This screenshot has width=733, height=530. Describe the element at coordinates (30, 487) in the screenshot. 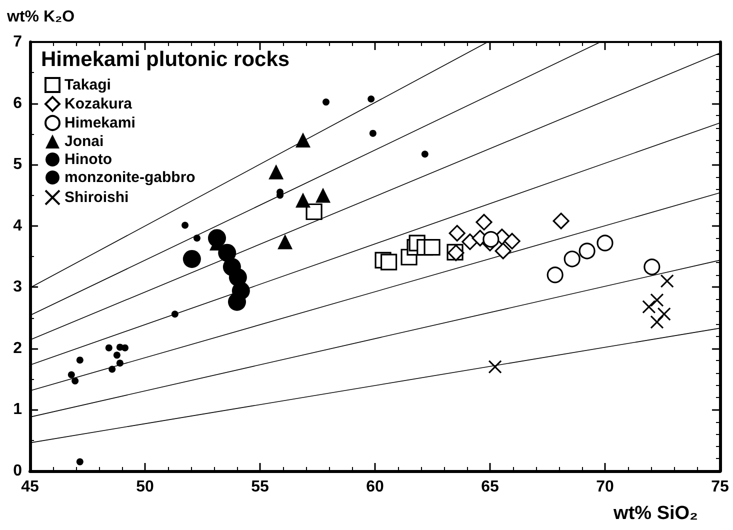

I see `x-tick-label: 45` at that location.